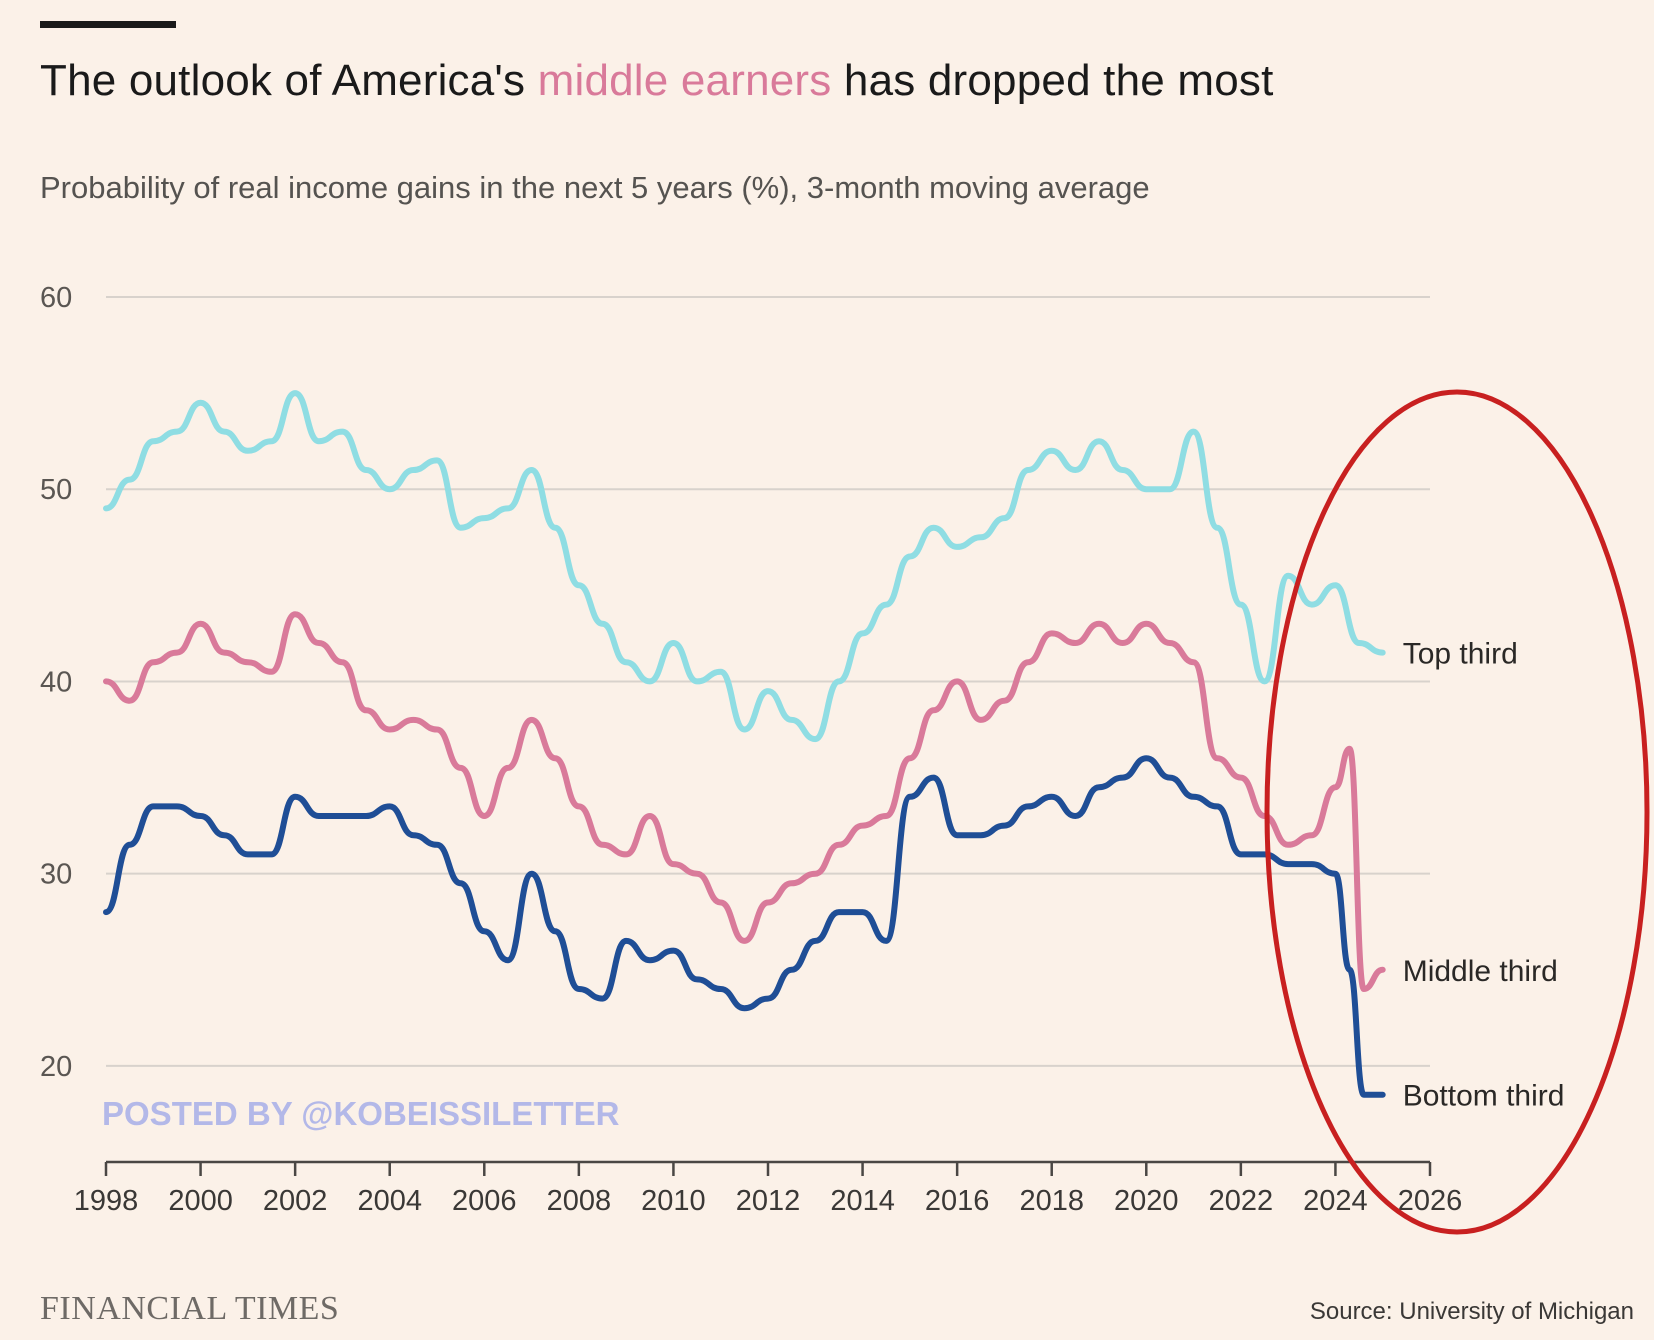  Describe the element at coordinates (768, 1201) in the screenshot. I see `x-tick-label: 2012` at that location.